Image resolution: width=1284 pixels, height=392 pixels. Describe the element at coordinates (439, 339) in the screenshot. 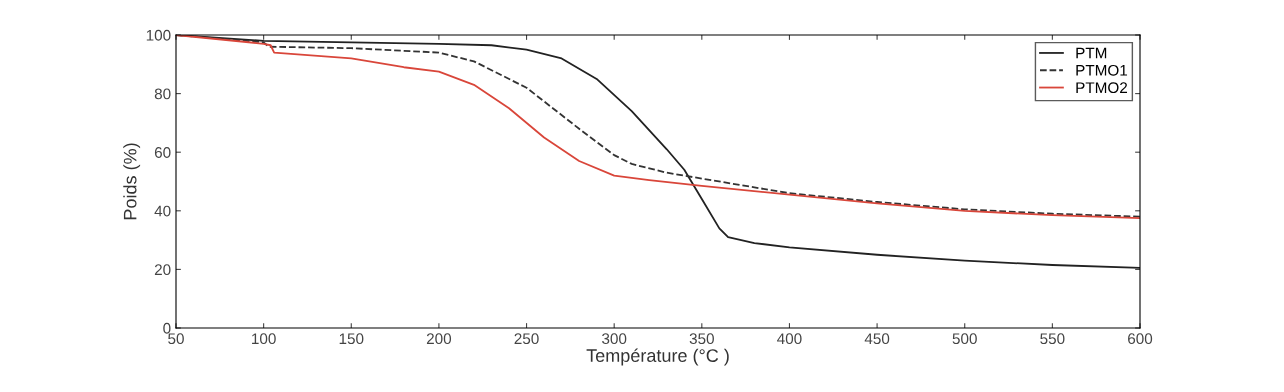

I see `x-tick-label: 200` at that location.